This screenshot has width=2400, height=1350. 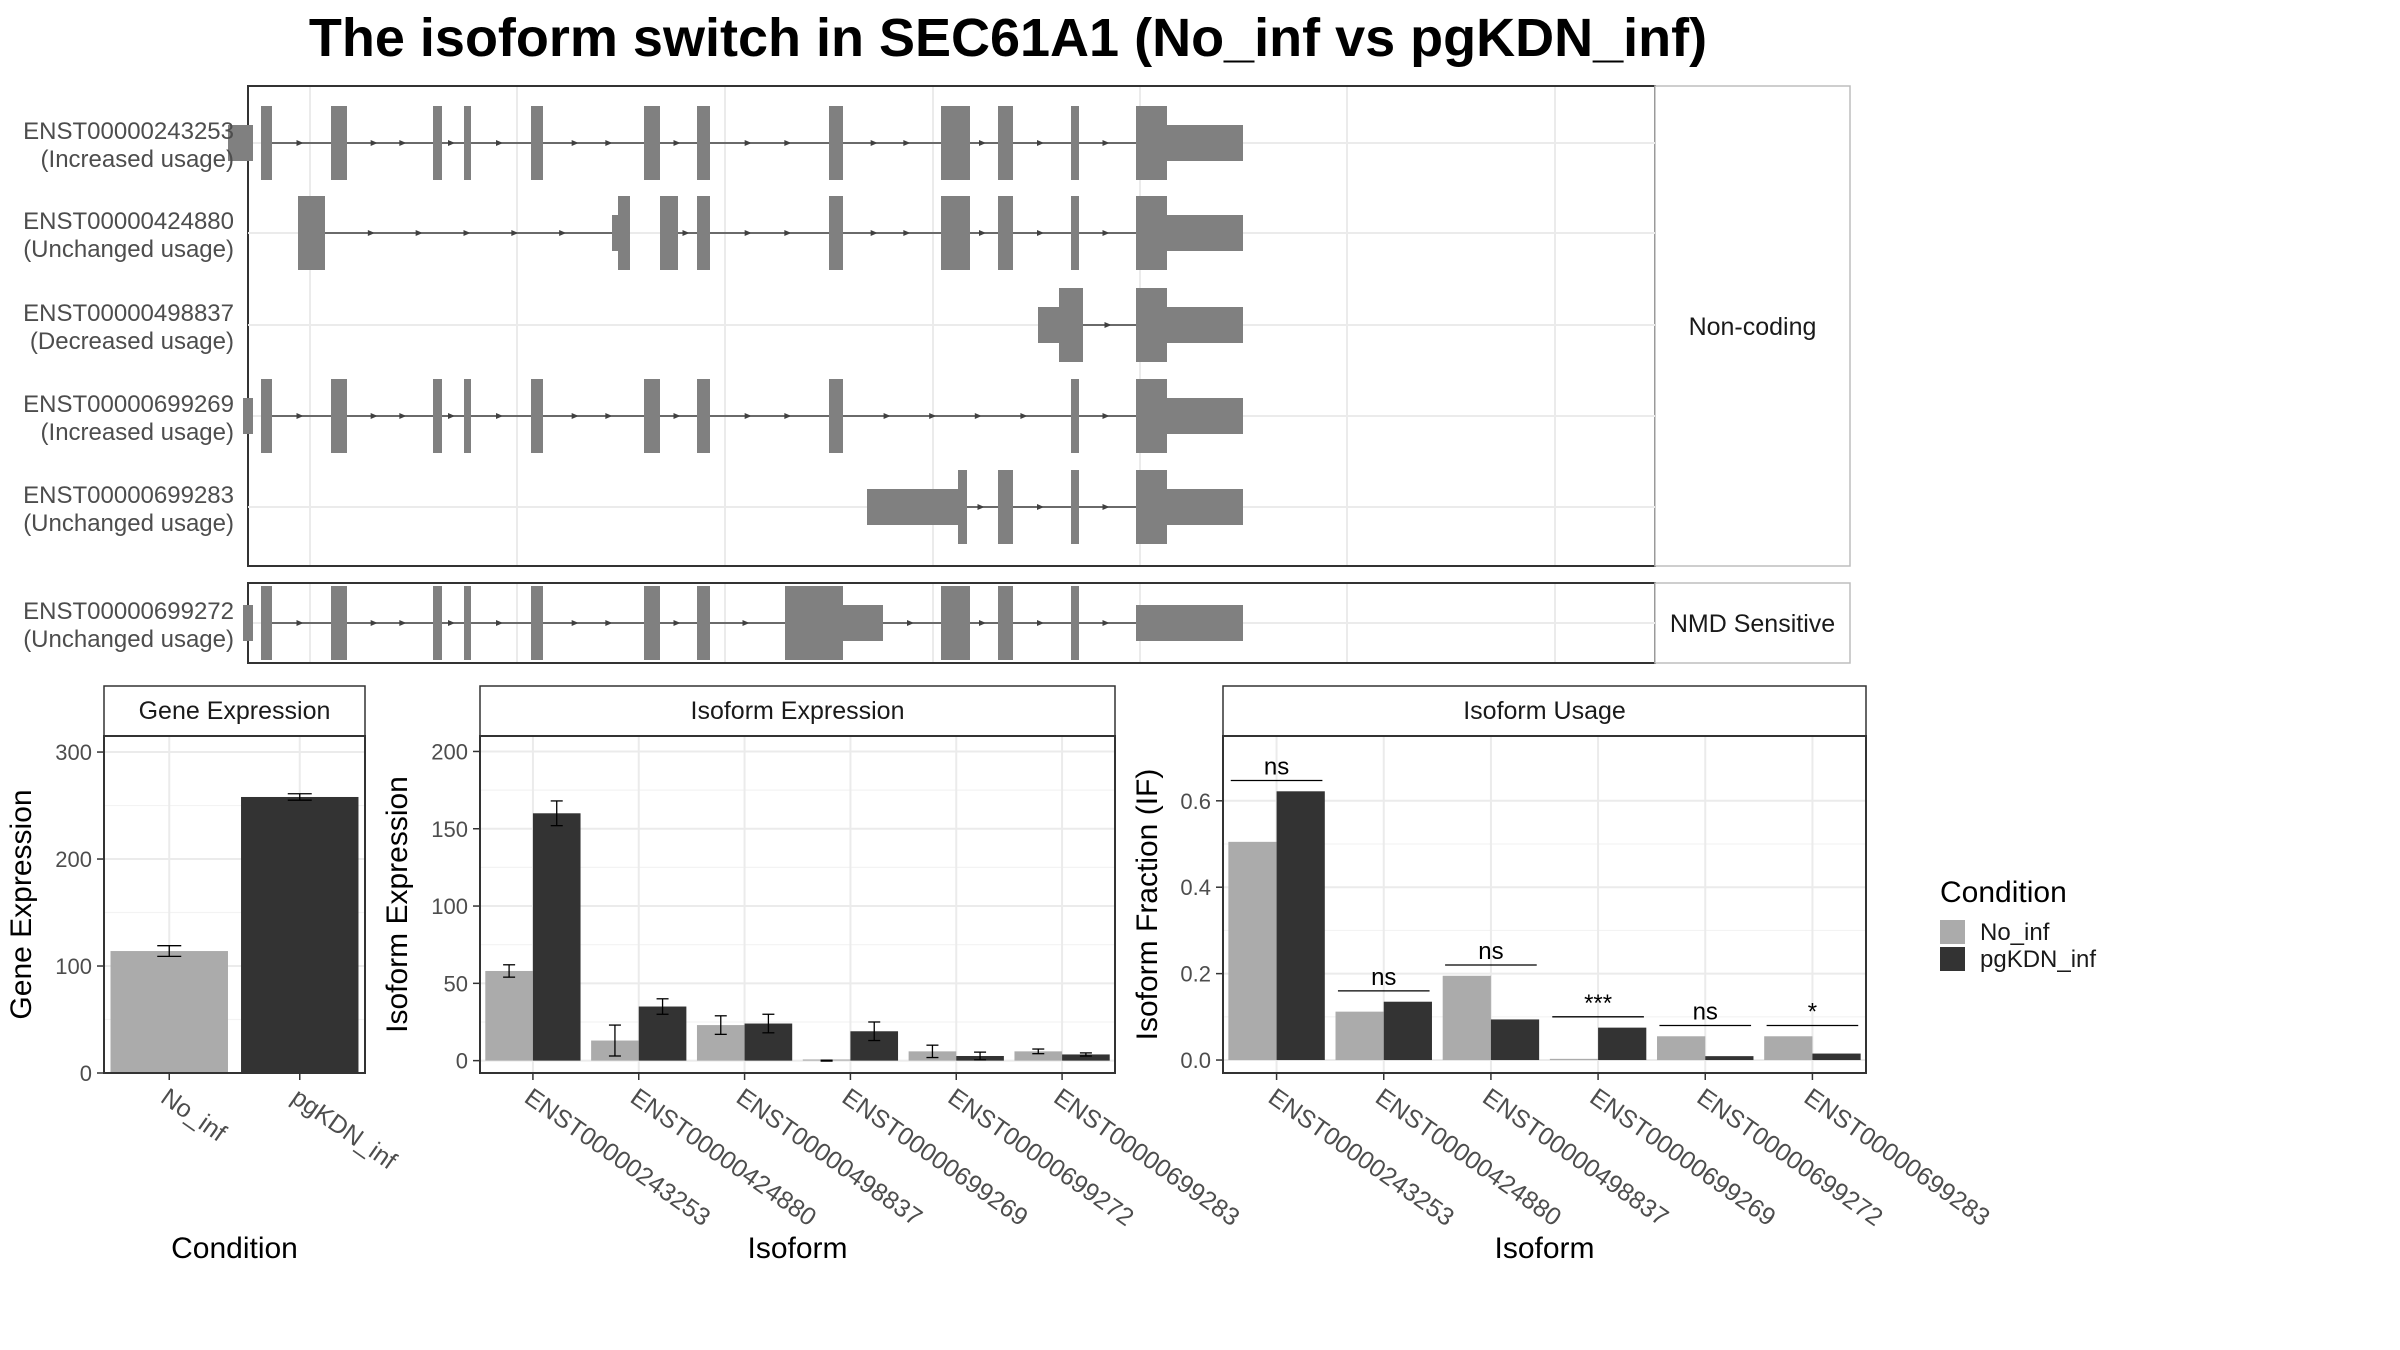 What do you see at coordinates (128, 404) in the screenshot?
I see `transcript-id-label: ENST00000699269` at bounding box center [128, 404].